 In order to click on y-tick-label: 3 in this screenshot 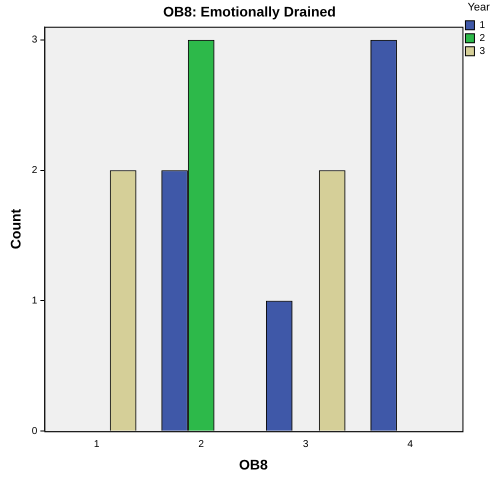, I will do `click(35, 40)`.